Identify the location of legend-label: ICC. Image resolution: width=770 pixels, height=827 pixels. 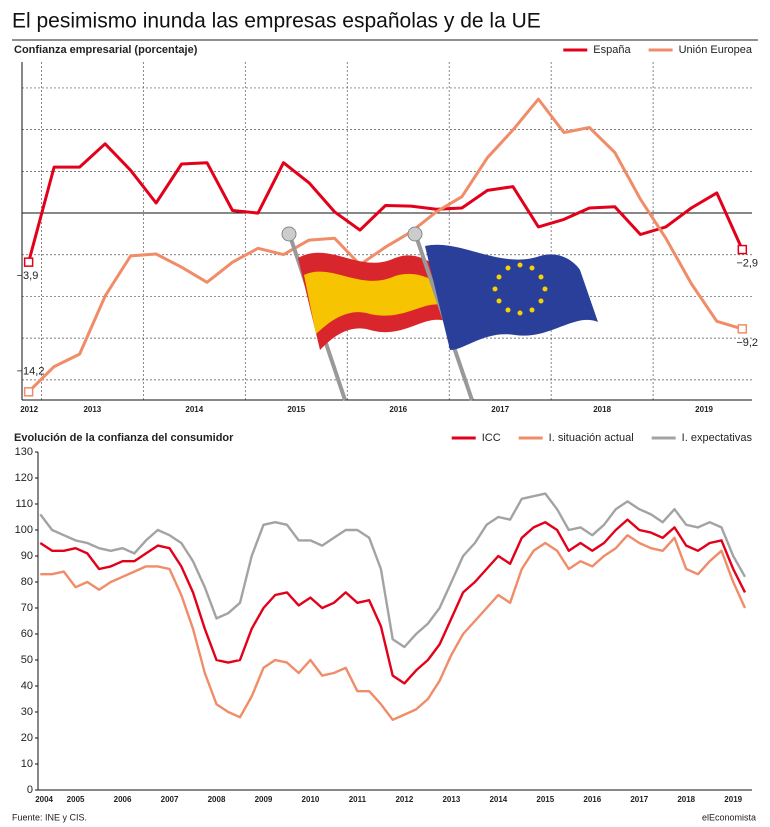
(491, 438).